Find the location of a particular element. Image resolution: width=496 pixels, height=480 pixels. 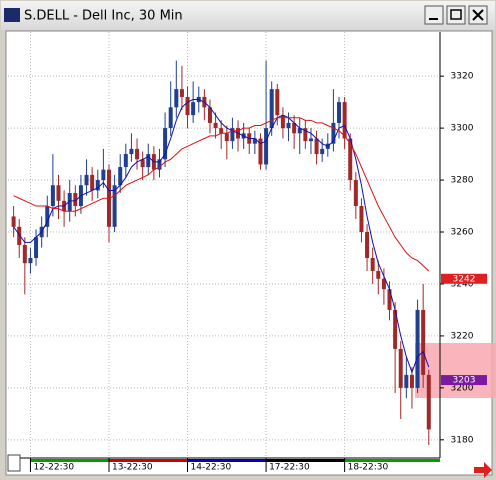

y-tick-label: 3280 is located at coordinates (462, 181).